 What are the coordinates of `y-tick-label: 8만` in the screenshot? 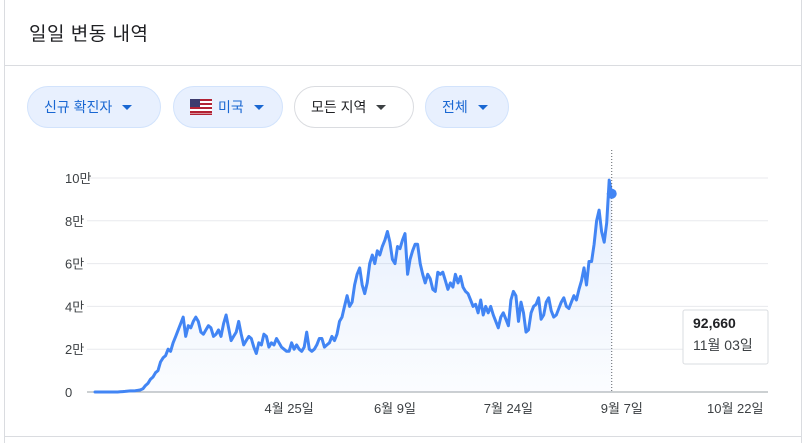 It's located at (74, 221).